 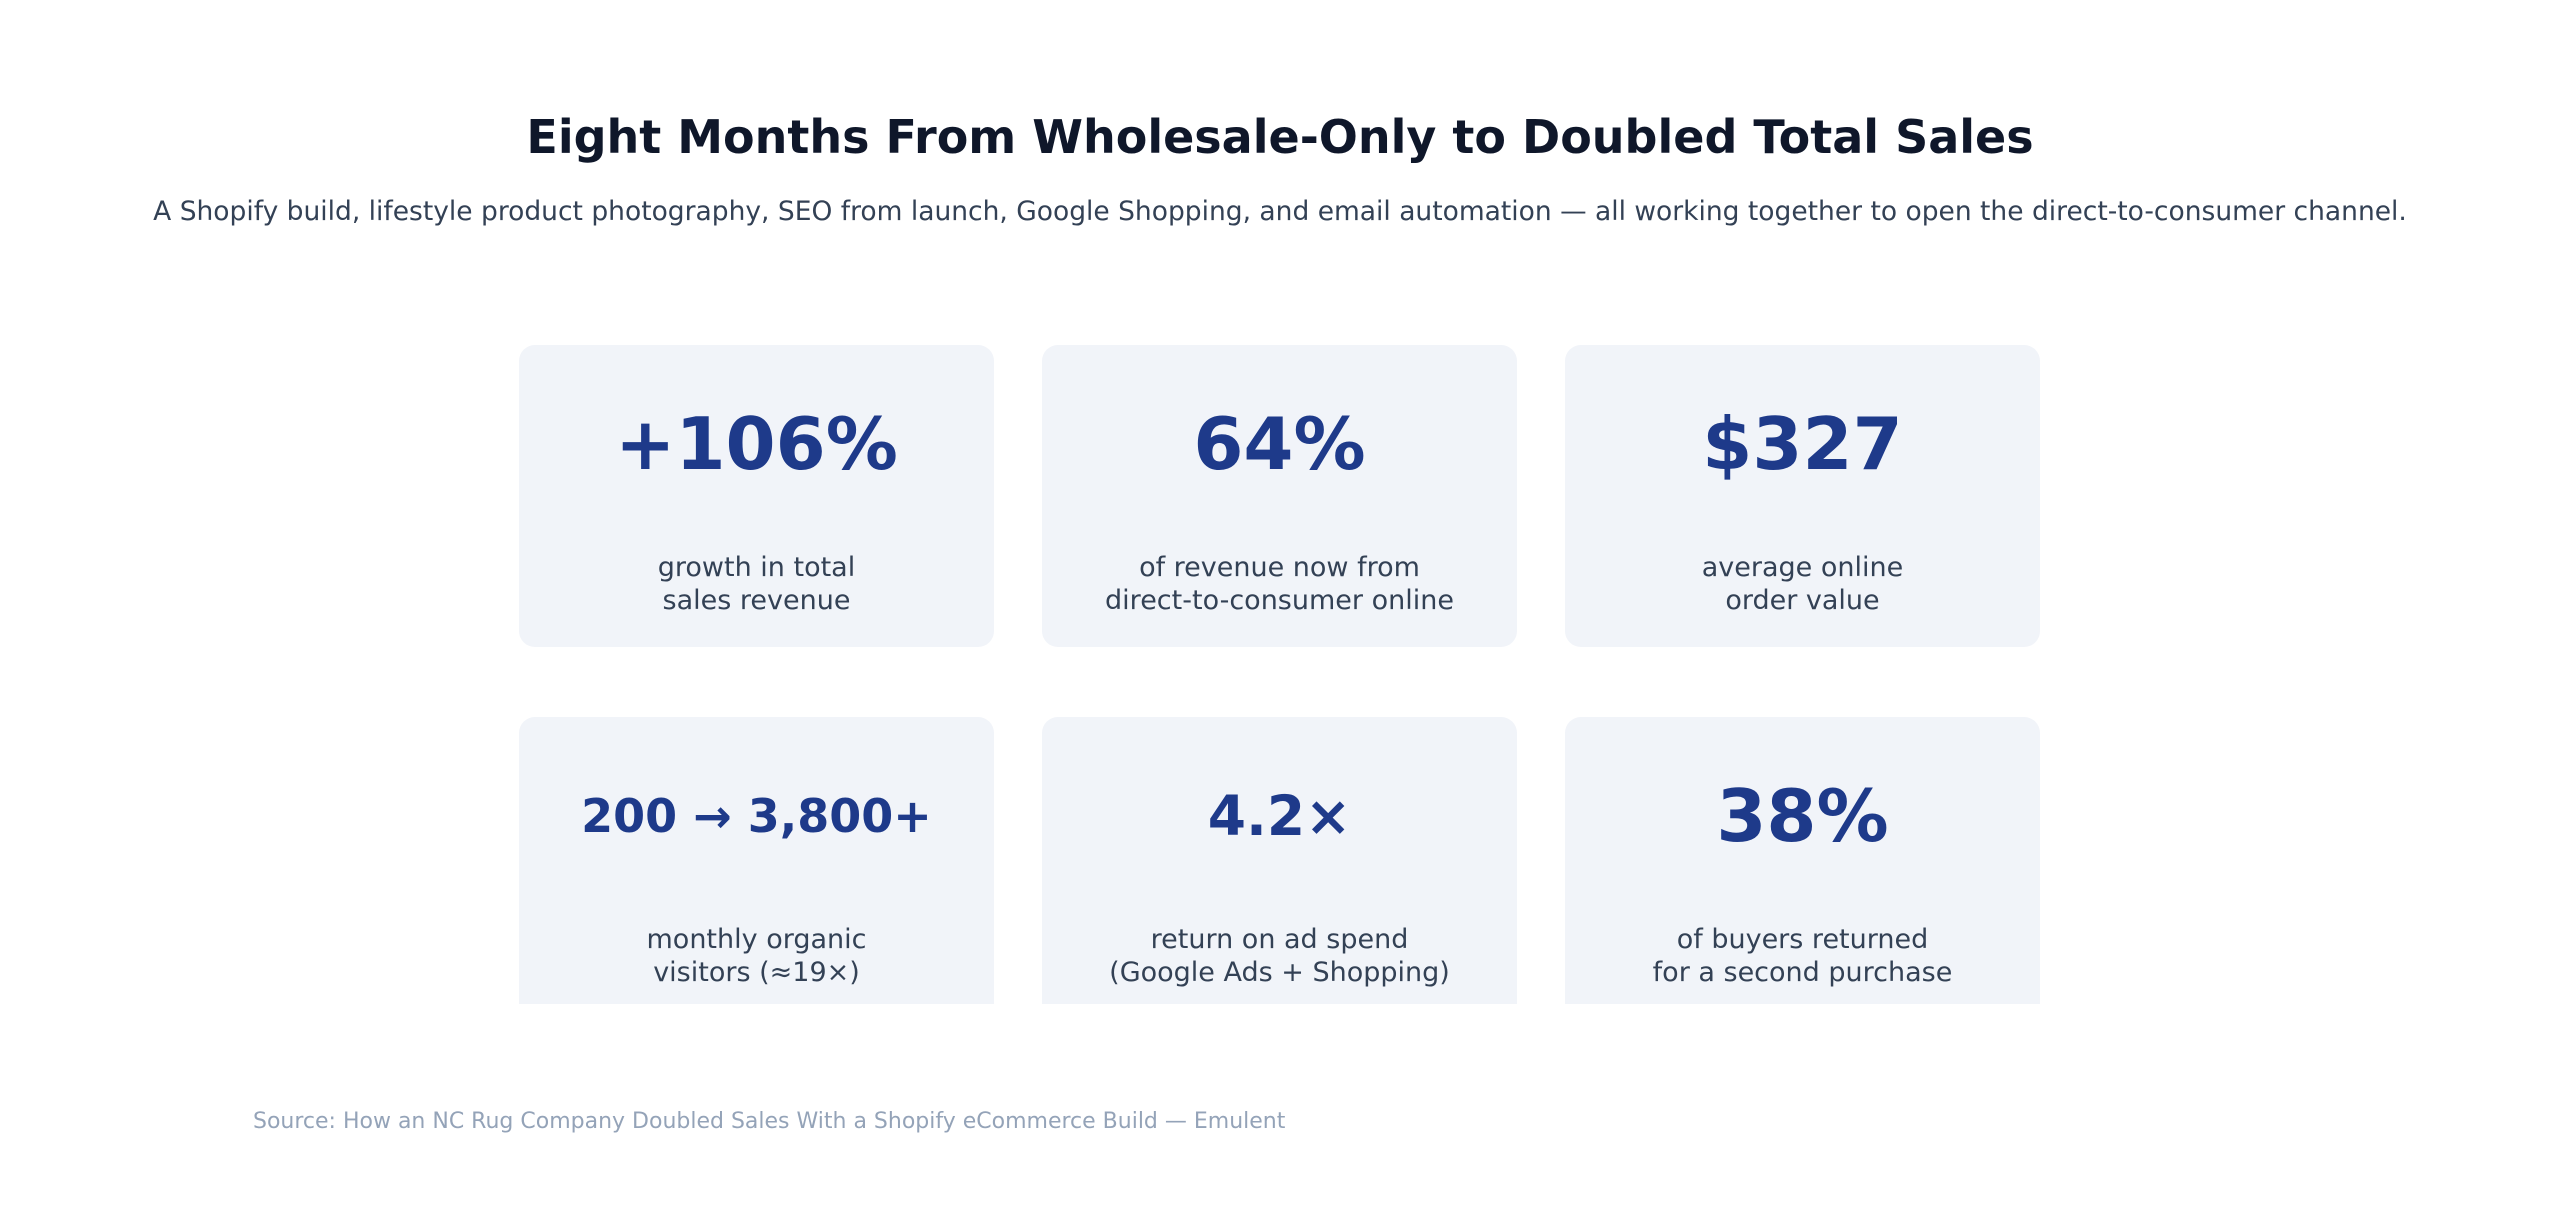 What do you see at coordinates (1802, 972) in the screenshot?
I see `stat-label-line: for a second purchase` at bounding box center [1802, 972].